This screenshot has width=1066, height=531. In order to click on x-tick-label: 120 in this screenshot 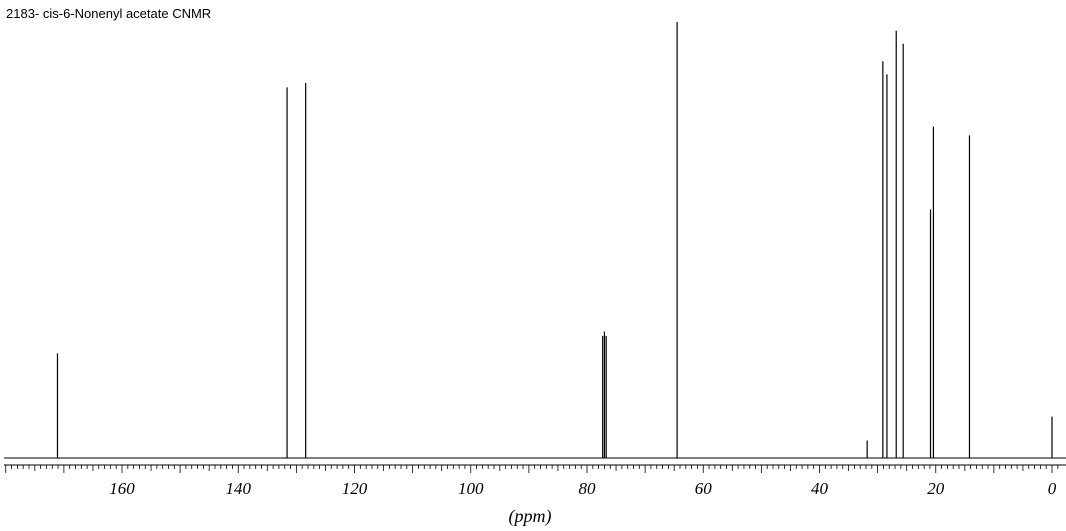, I will do `click(355, 488)`.